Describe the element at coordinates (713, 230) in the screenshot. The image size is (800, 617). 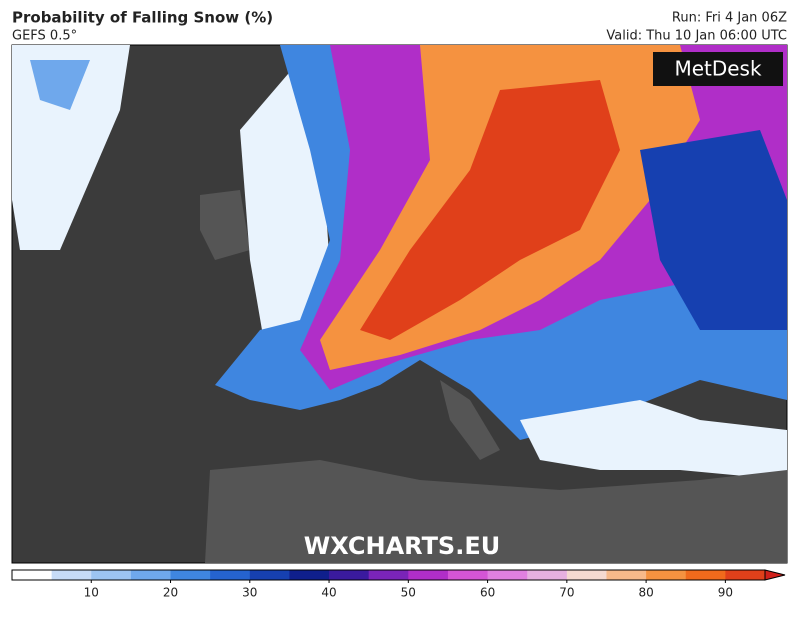
I see `snow-area-east` at that location.